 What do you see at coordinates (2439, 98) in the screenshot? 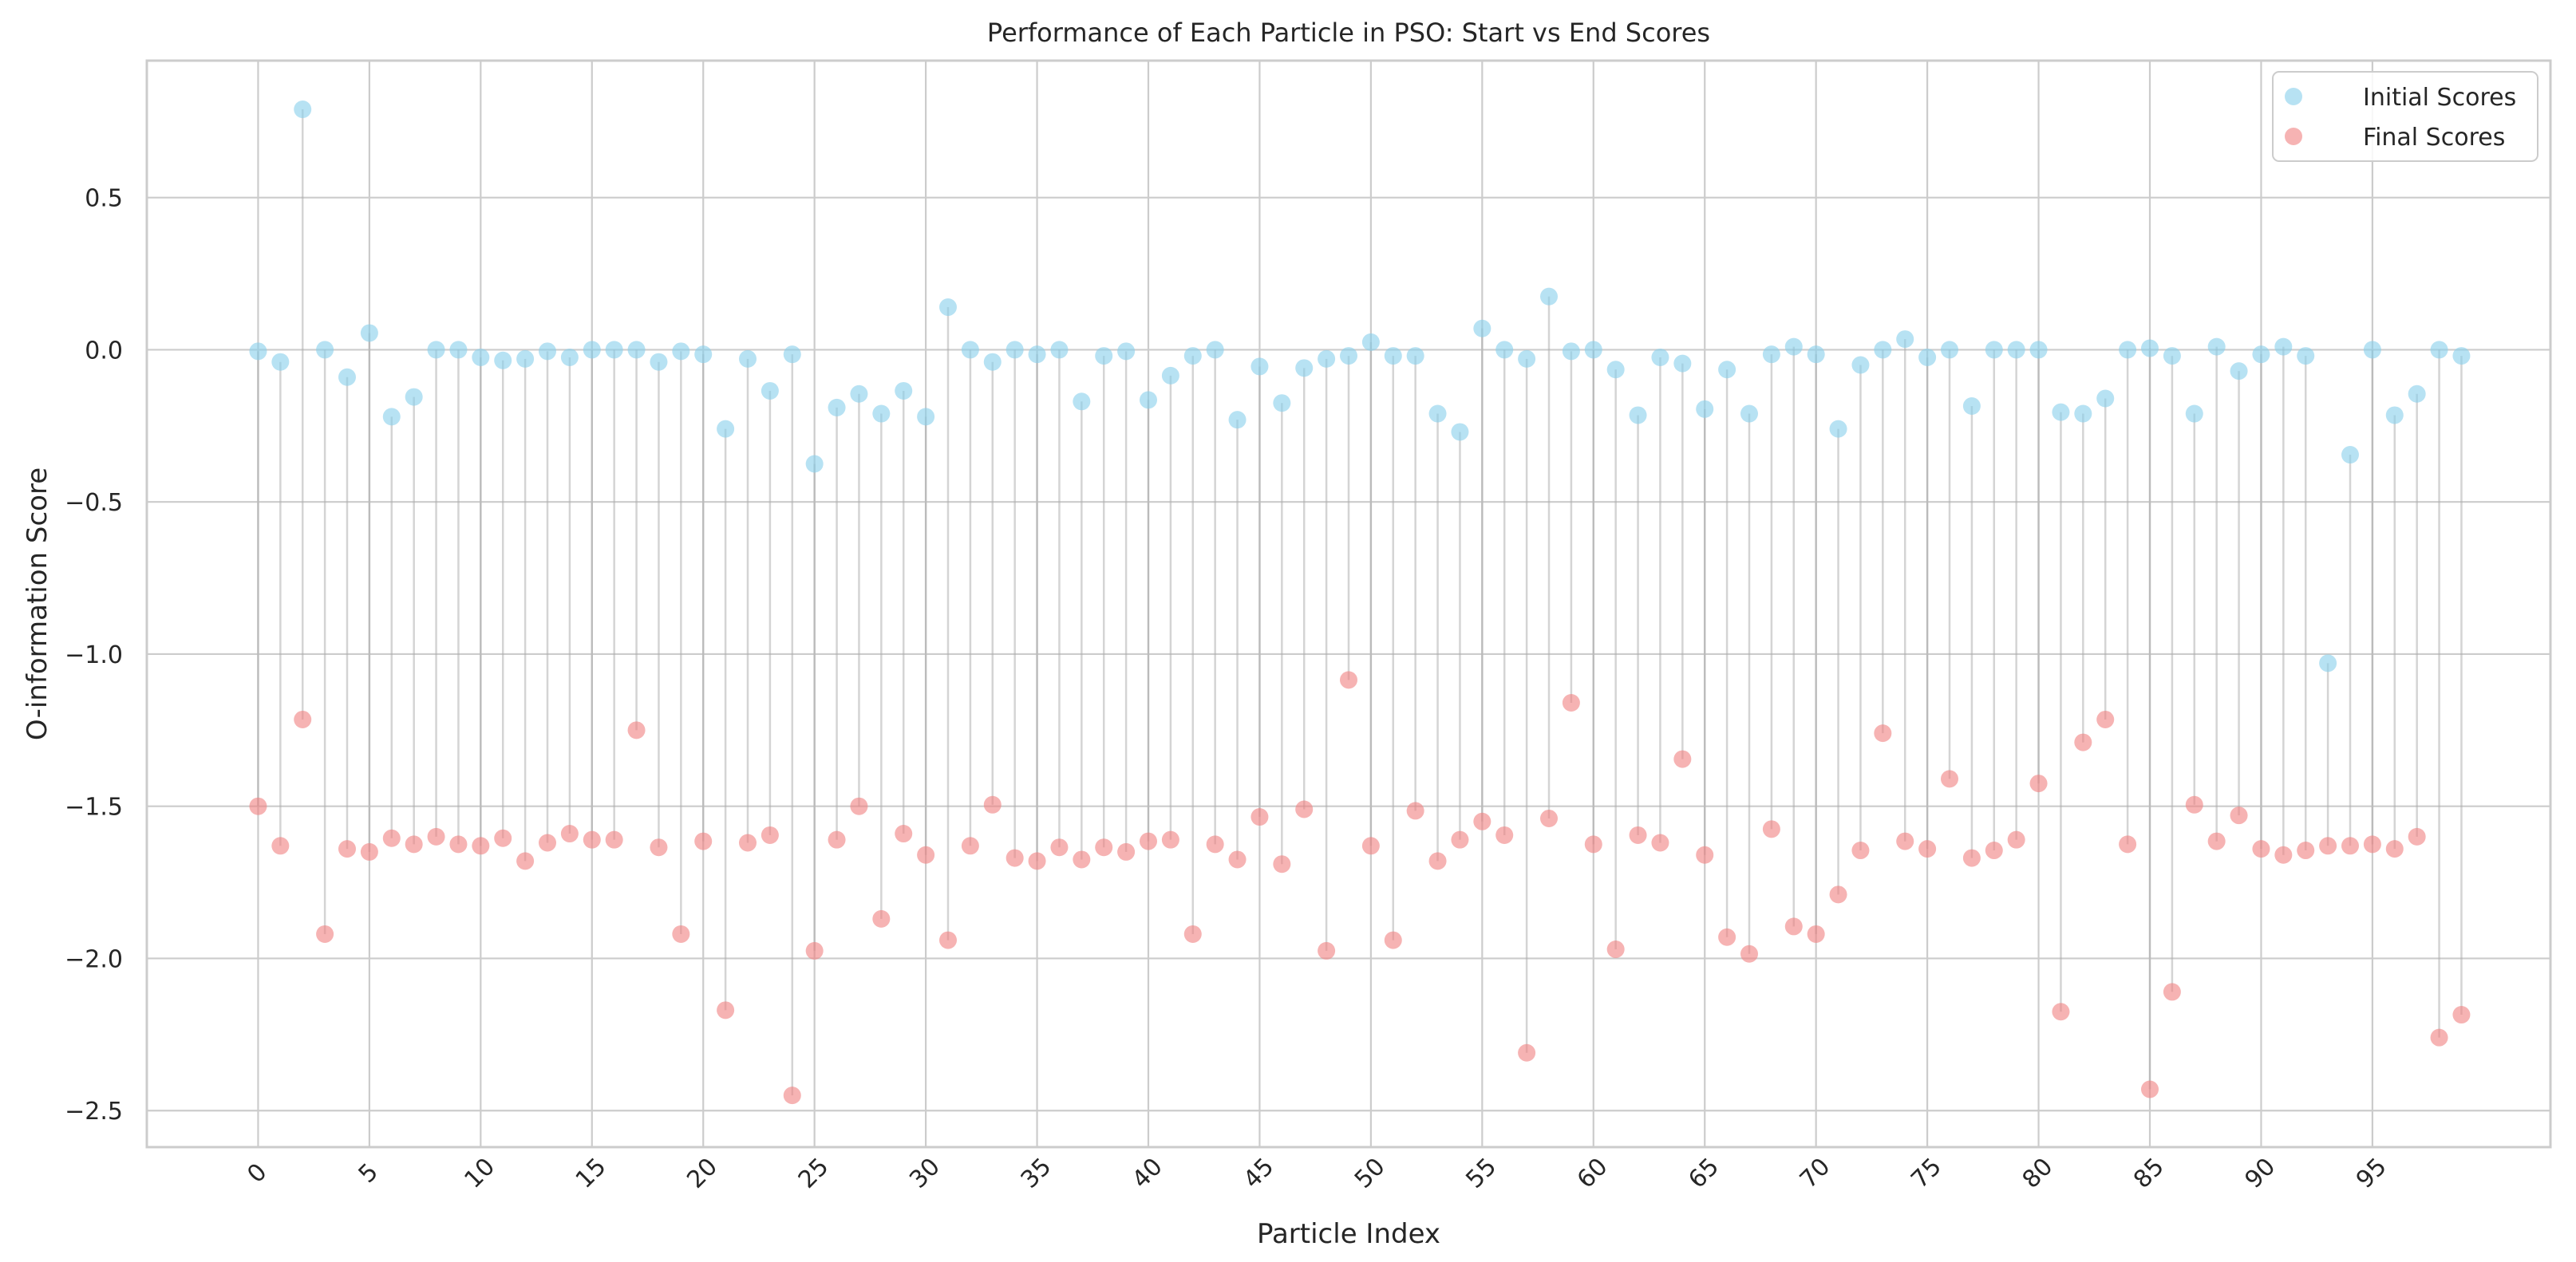
I see `legend-initial-label: Initial Scores` at bounding box center [2439, 98].